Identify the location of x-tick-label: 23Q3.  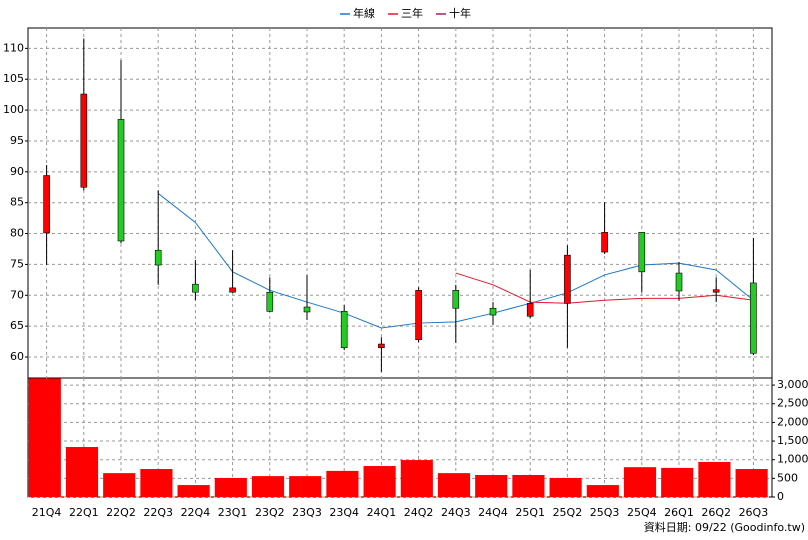
(307, 512).